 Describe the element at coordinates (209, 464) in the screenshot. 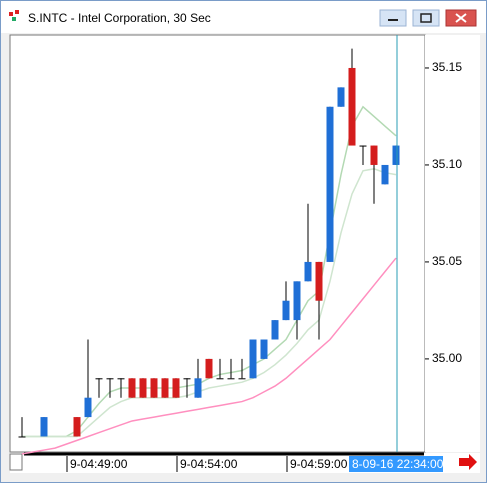

I see `x-tick-label: 9-04:54:00` at that location.